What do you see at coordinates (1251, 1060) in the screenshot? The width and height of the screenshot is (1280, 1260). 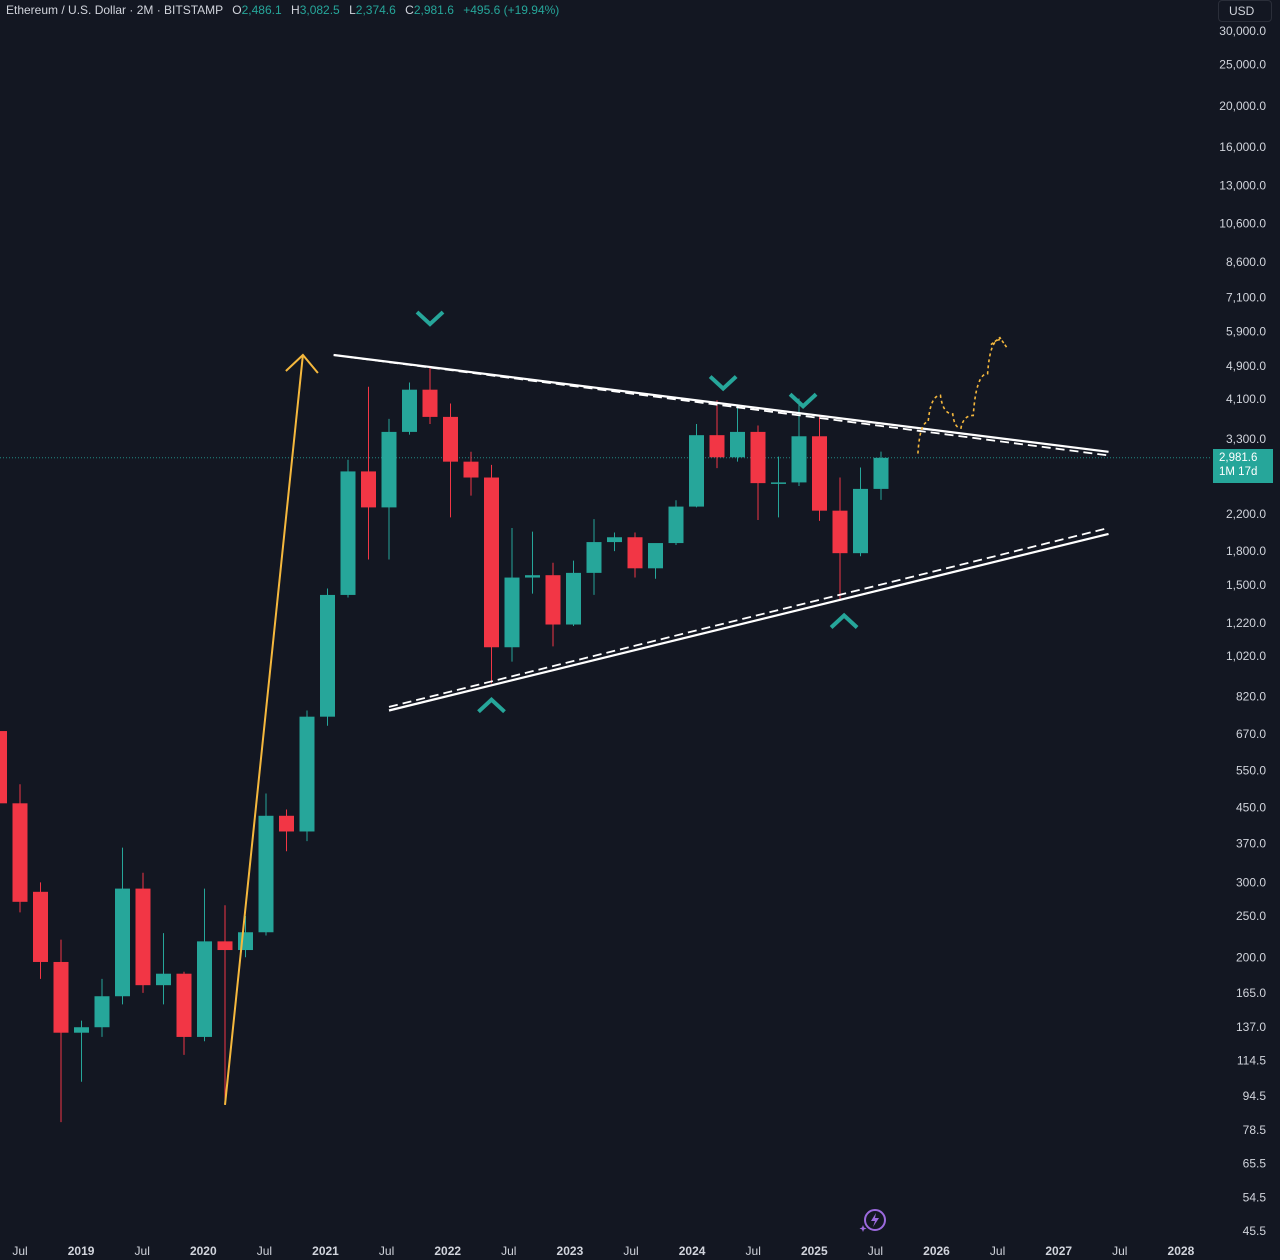 I see `price-tick-label: 114.5` at bounding box center [1251, 1060].